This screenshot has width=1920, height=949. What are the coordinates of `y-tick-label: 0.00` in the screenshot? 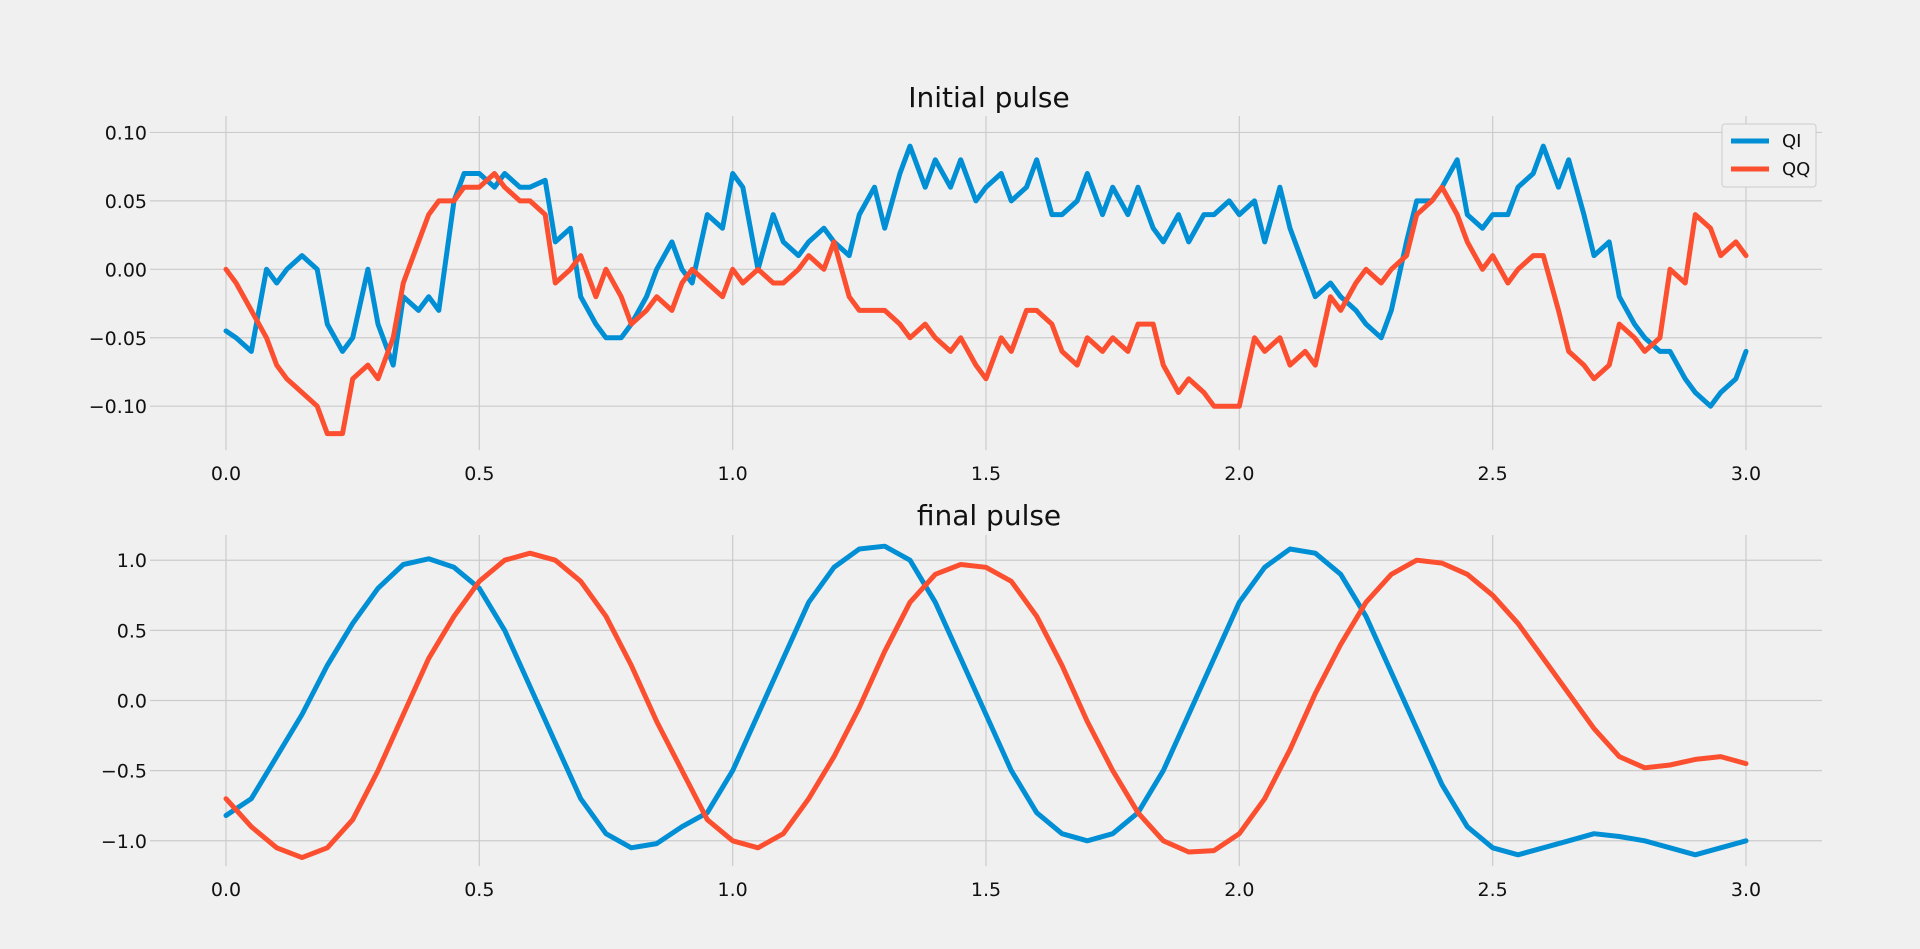 It's located at (126, 270).